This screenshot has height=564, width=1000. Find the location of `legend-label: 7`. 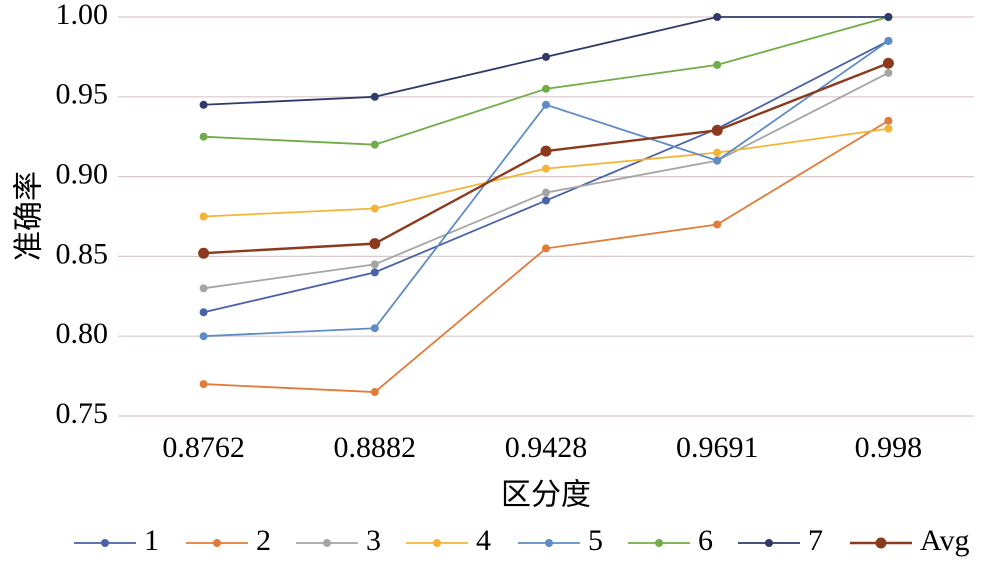

legend-label: 7 is located at coordinates (815, 540).